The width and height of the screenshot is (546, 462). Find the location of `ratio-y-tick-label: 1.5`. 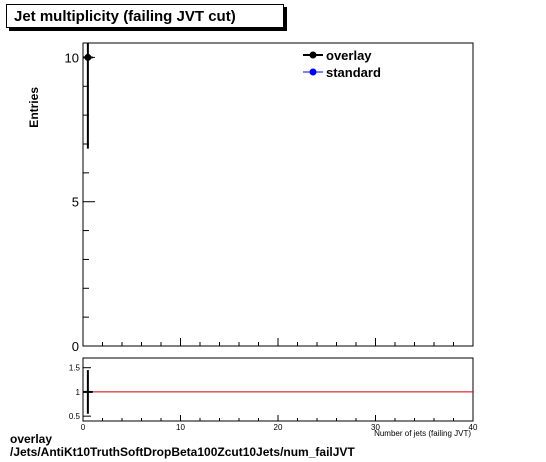

ratio-y-tick-label: 1.5 is located at coordinates (75, 368).